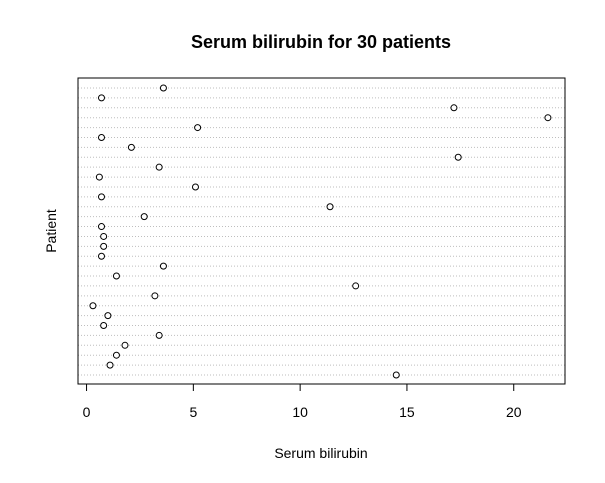  What do you see at coordinates (300, 412) in the screenshot?
I see `x-tick-label: 10` at bounding box center [300, 412].